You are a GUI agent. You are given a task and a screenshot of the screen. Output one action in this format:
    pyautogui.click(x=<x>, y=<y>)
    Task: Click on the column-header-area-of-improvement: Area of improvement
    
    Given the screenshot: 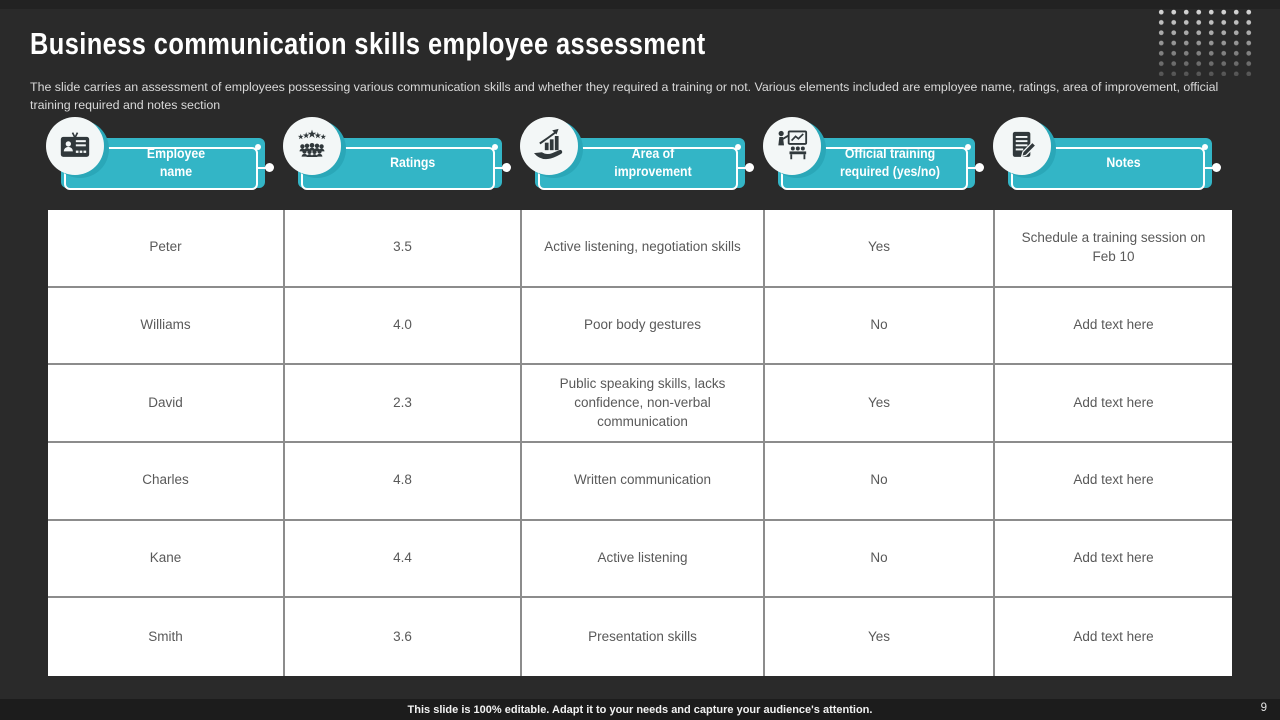 What is the action you would take?
    pyautogui.click(x=642, y=156)
    